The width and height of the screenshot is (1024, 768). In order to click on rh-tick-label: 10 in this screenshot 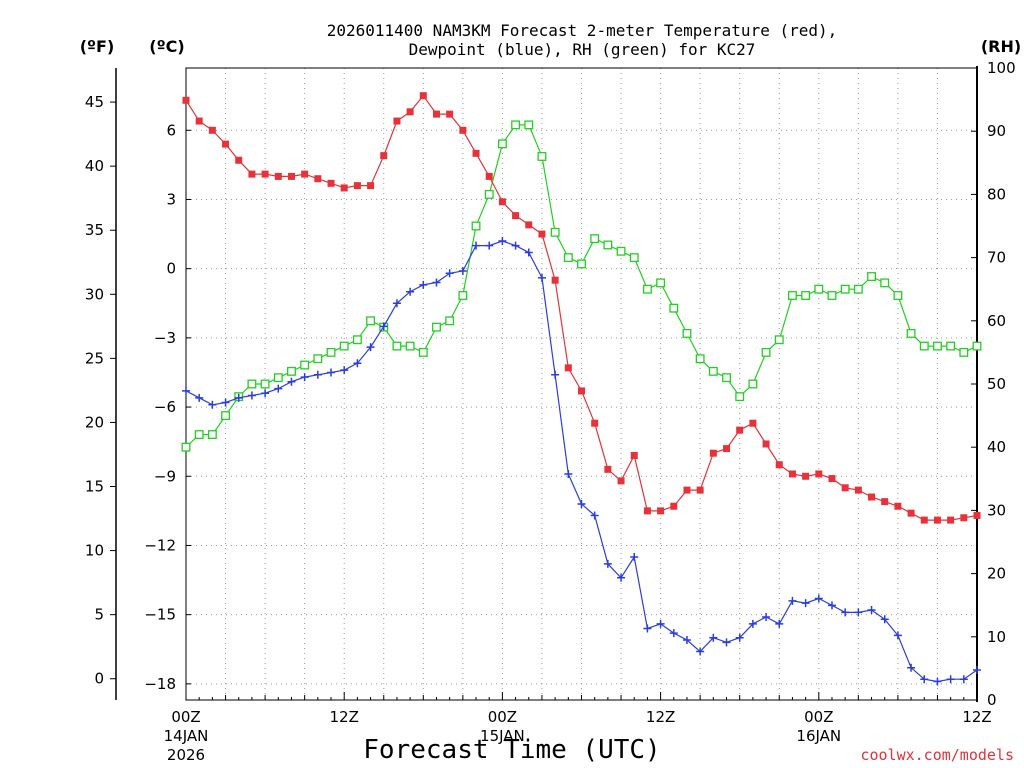, I will do `click(996, 637)`.